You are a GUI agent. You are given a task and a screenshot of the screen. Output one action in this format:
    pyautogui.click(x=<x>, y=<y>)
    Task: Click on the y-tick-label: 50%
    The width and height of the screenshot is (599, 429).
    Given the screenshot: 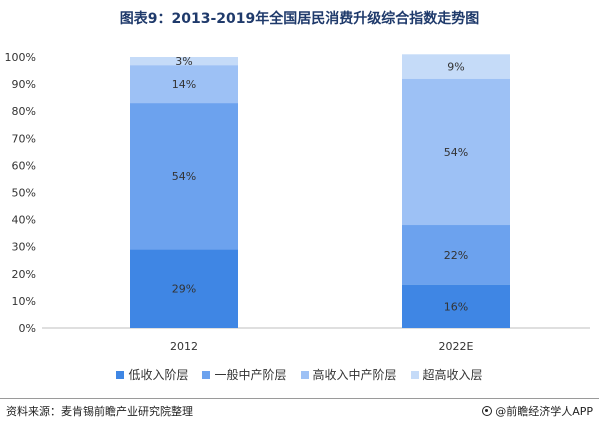 What is the action you would take?
    pyautogui.click(x=24, y=193)
    